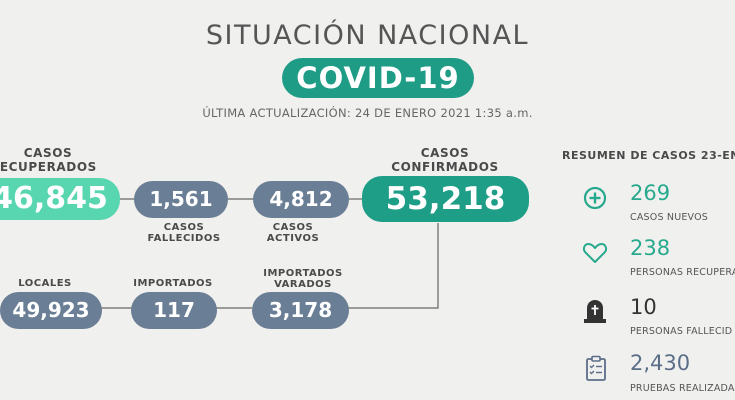 This screenshot has width=735, height=400. Describe the element at coordinates (293, 227) in the screenshot. I see `active-label-line1: CASOS` at that location.